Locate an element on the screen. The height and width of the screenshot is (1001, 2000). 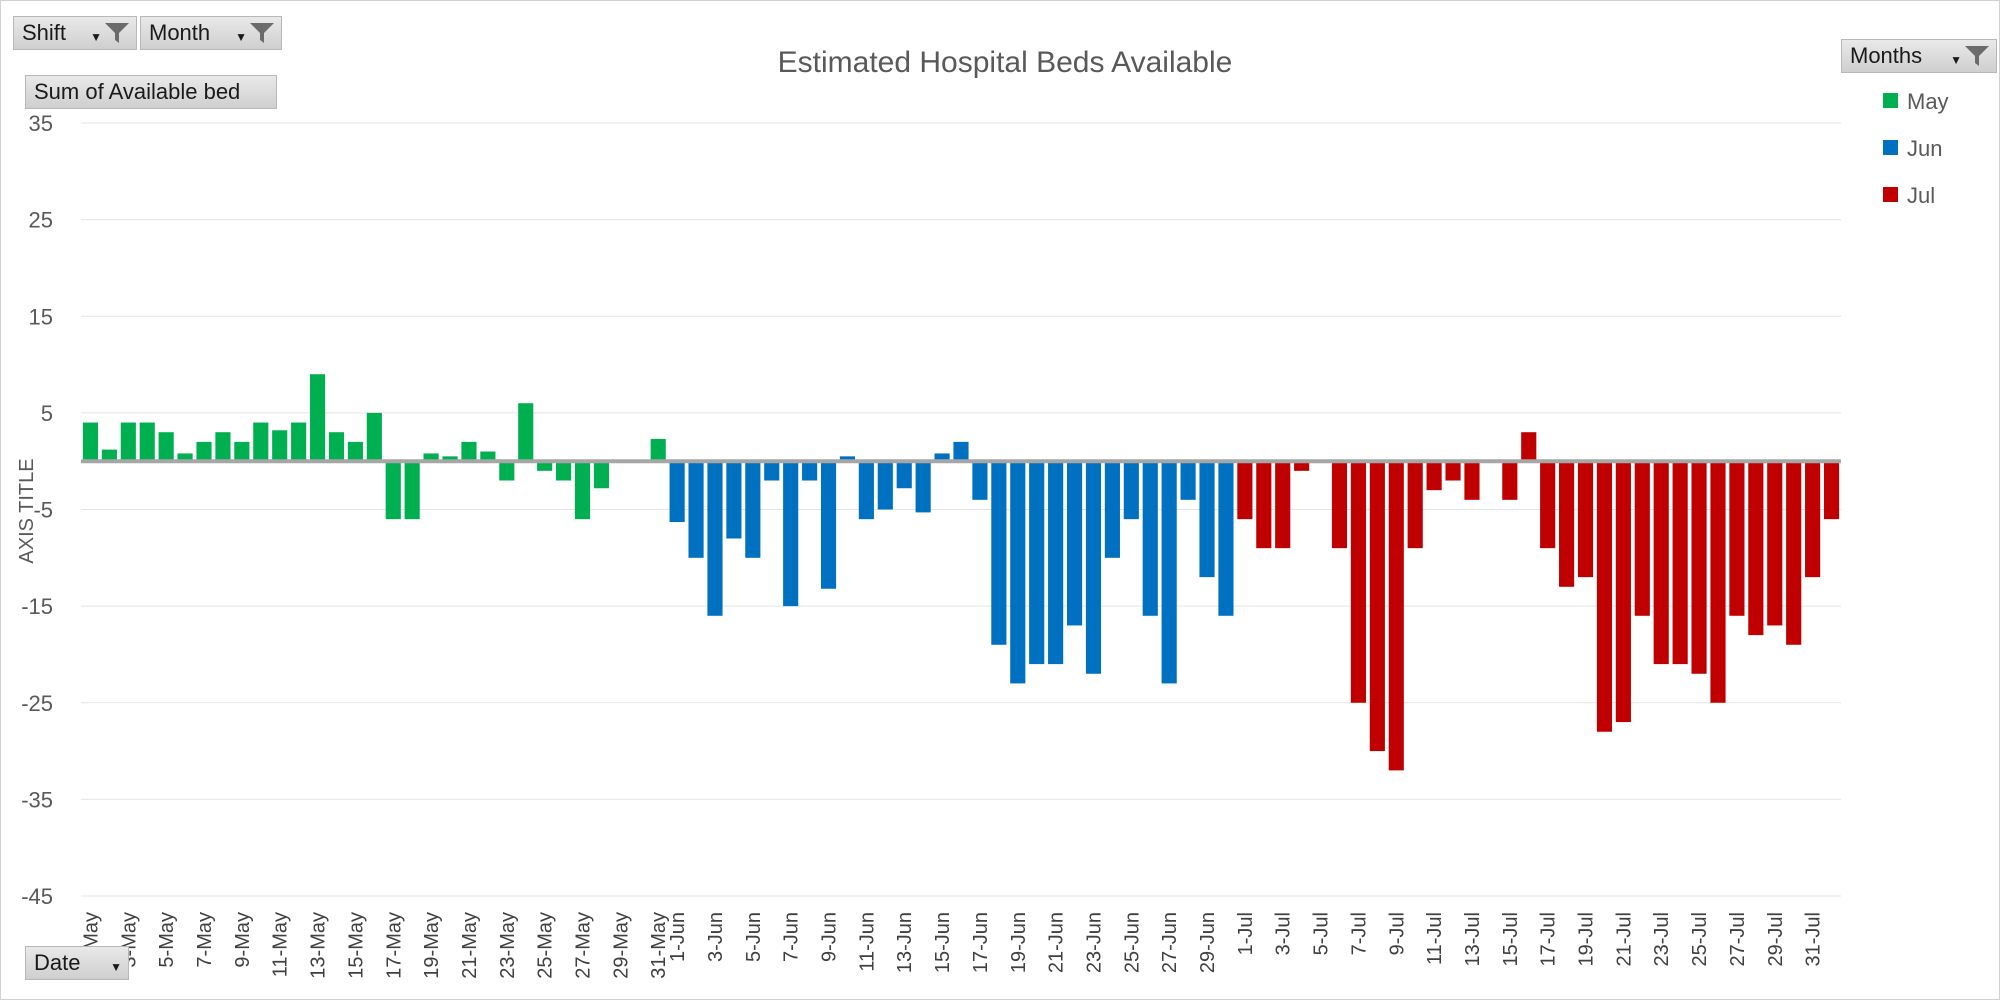
x-tick-label: 29-Jun is located at coordinates (1208, 942).